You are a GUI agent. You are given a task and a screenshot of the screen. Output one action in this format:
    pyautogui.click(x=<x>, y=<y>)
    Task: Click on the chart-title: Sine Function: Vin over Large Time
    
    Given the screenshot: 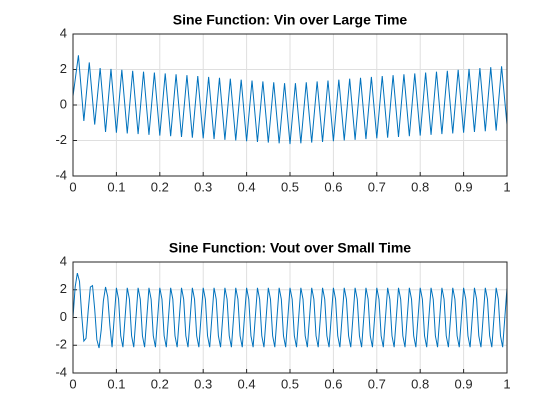 What is the action you would take?
    pyautogui.click(x=290, y=20)
    